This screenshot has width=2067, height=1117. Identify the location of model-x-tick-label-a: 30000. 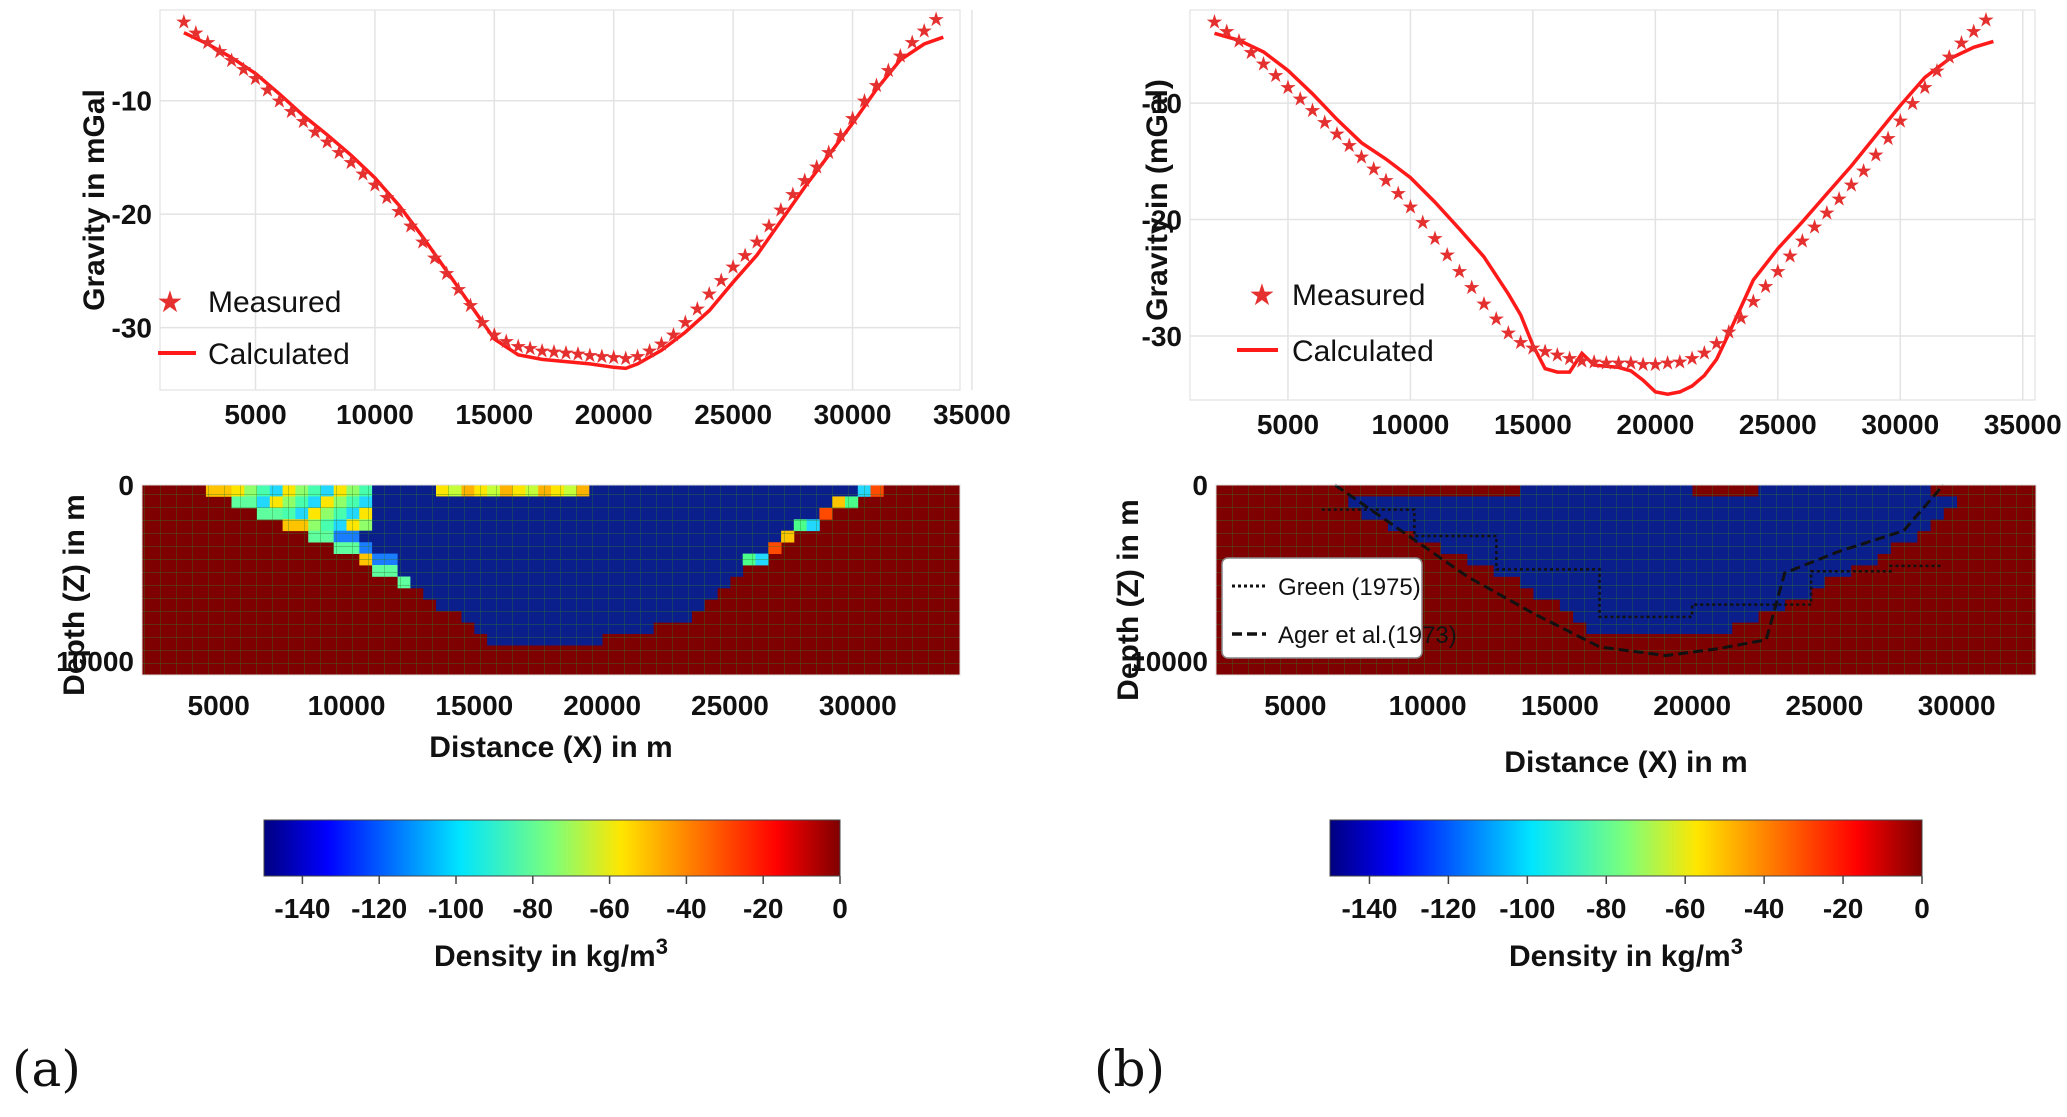
(858, 705).